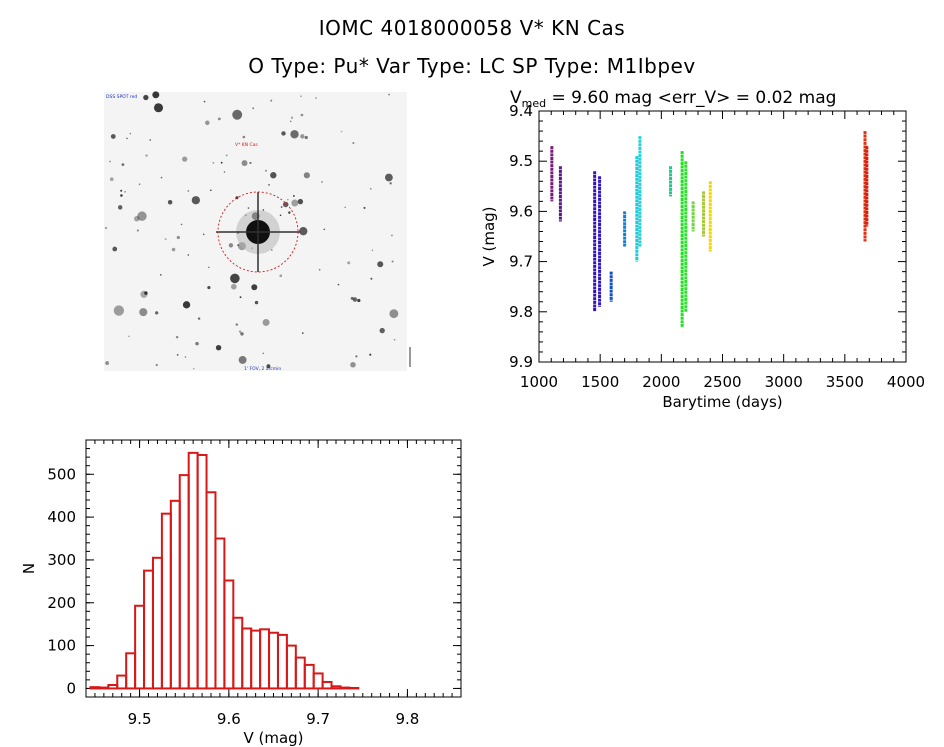 The width and height of the screenshot is (944, 747). What do you see at coordinates (407, 719) in the screenshot?
I see `x-tick-label: 9.8` at bounding box center [407, 719].